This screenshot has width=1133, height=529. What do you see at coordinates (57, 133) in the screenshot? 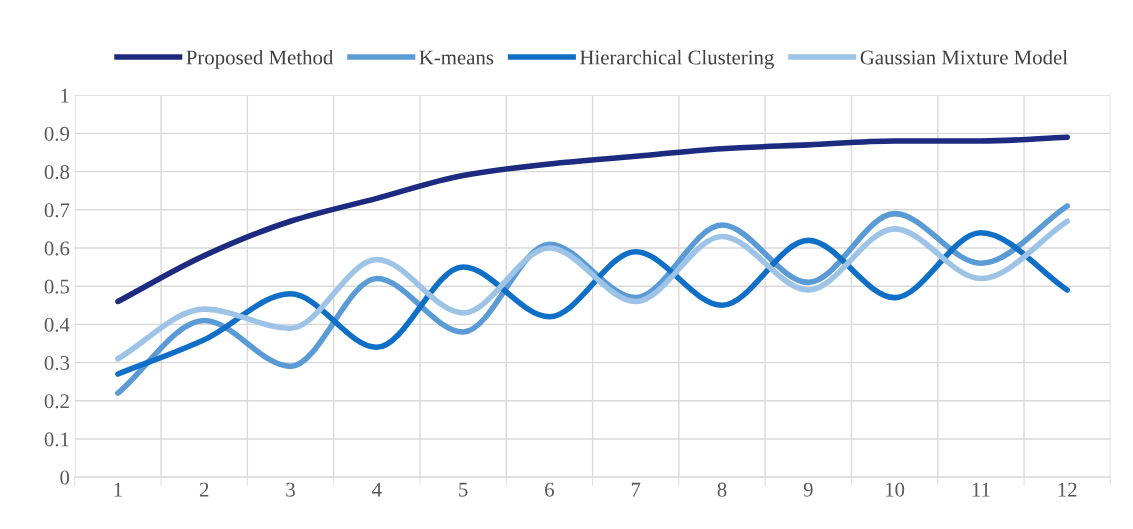
I see `y-tick-label: 0.9` at bounding box center [57, 133].